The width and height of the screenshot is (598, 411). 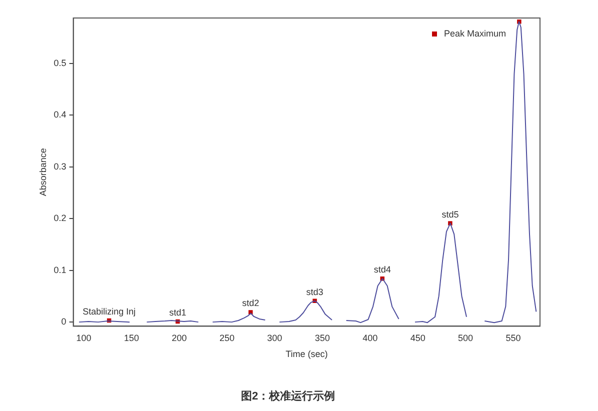 What do you see at coordinates (475, 33) in the screenshot?
I see `legend-label: Peak Maximum` at bounding box center [475, 33].